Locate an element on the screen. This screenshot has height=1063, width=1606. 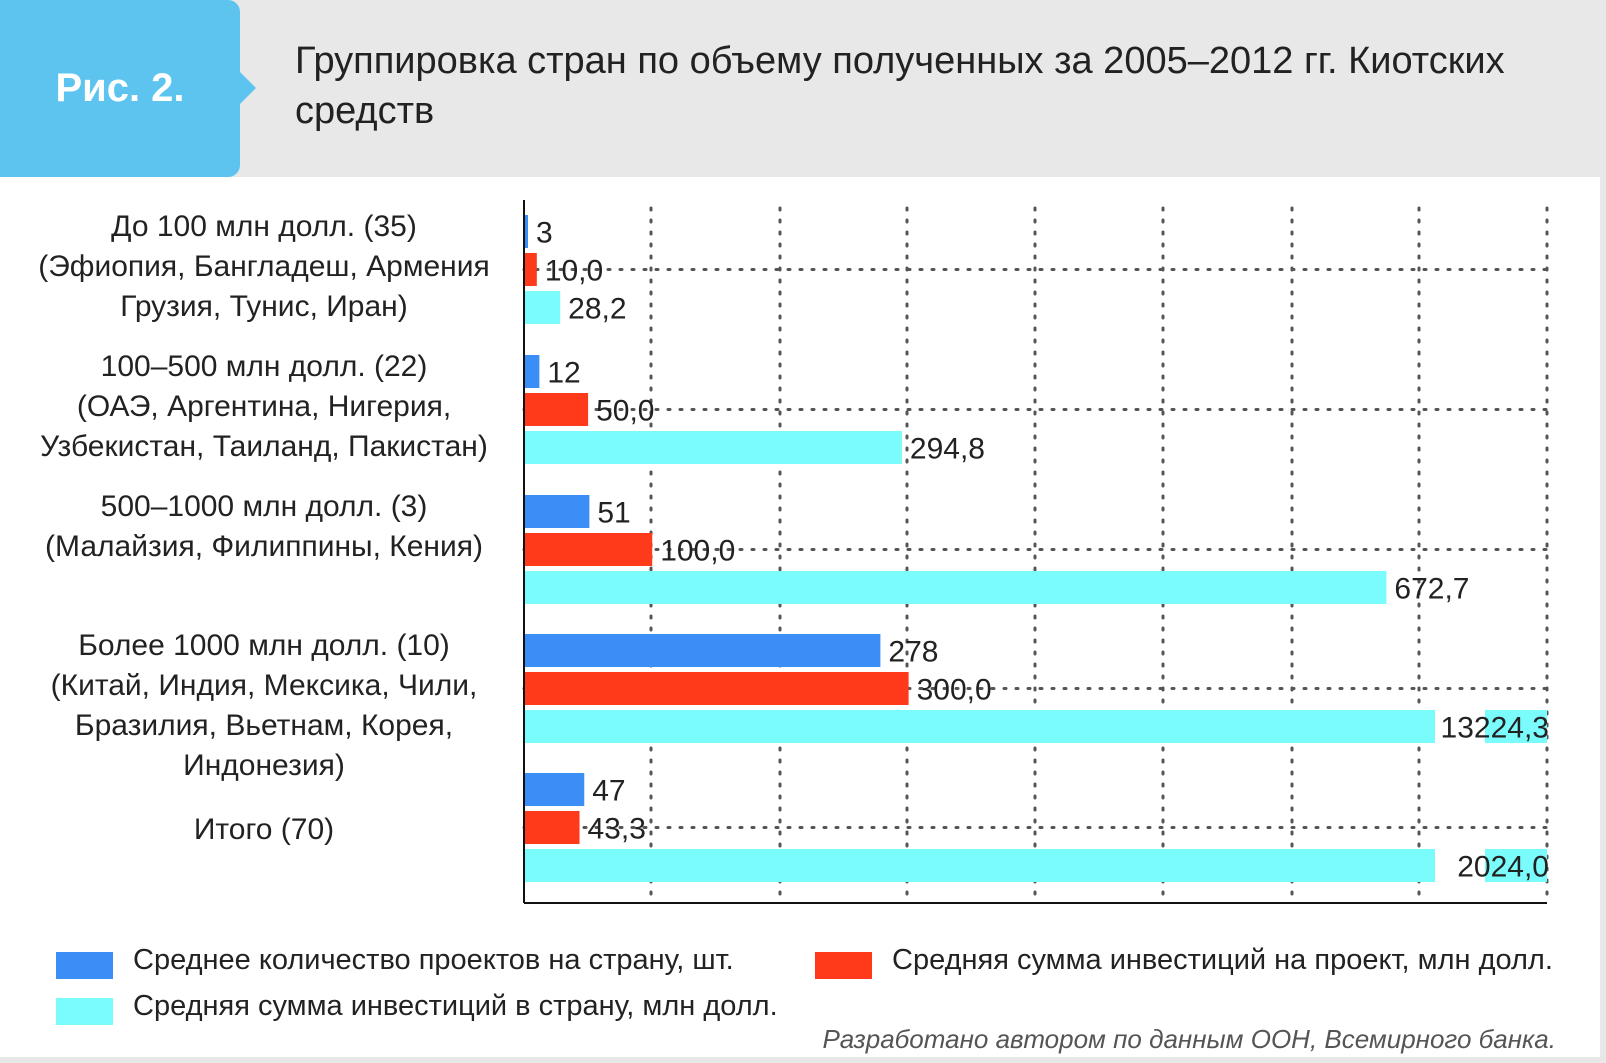
category-label-line: До 100 млн долл. (35) is located at coordinates (264, 226).